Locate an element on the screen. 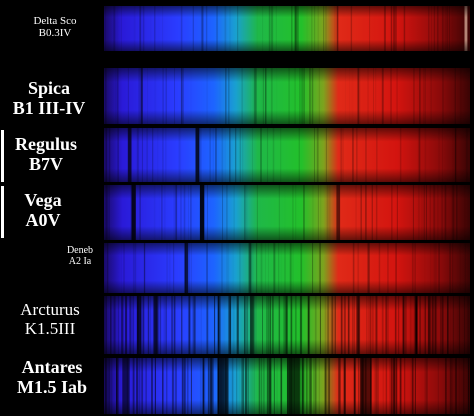 Image resolution: width=474 pixels, height=416 pixels. spectrum-antares is located at coordinates (287, 386).